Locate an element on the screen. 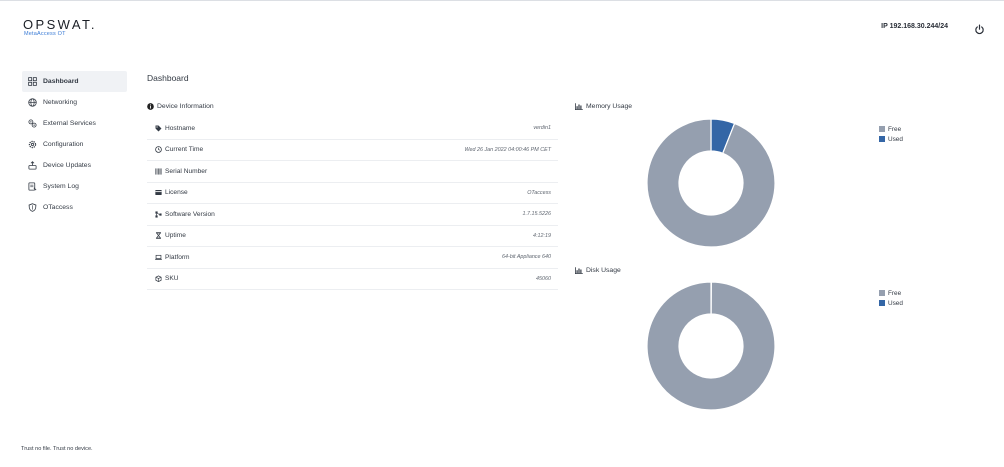 The height and width of the screenshot is (467, 1004). sidebar-item-system-log: System Log is located at coordinates (74, 186).